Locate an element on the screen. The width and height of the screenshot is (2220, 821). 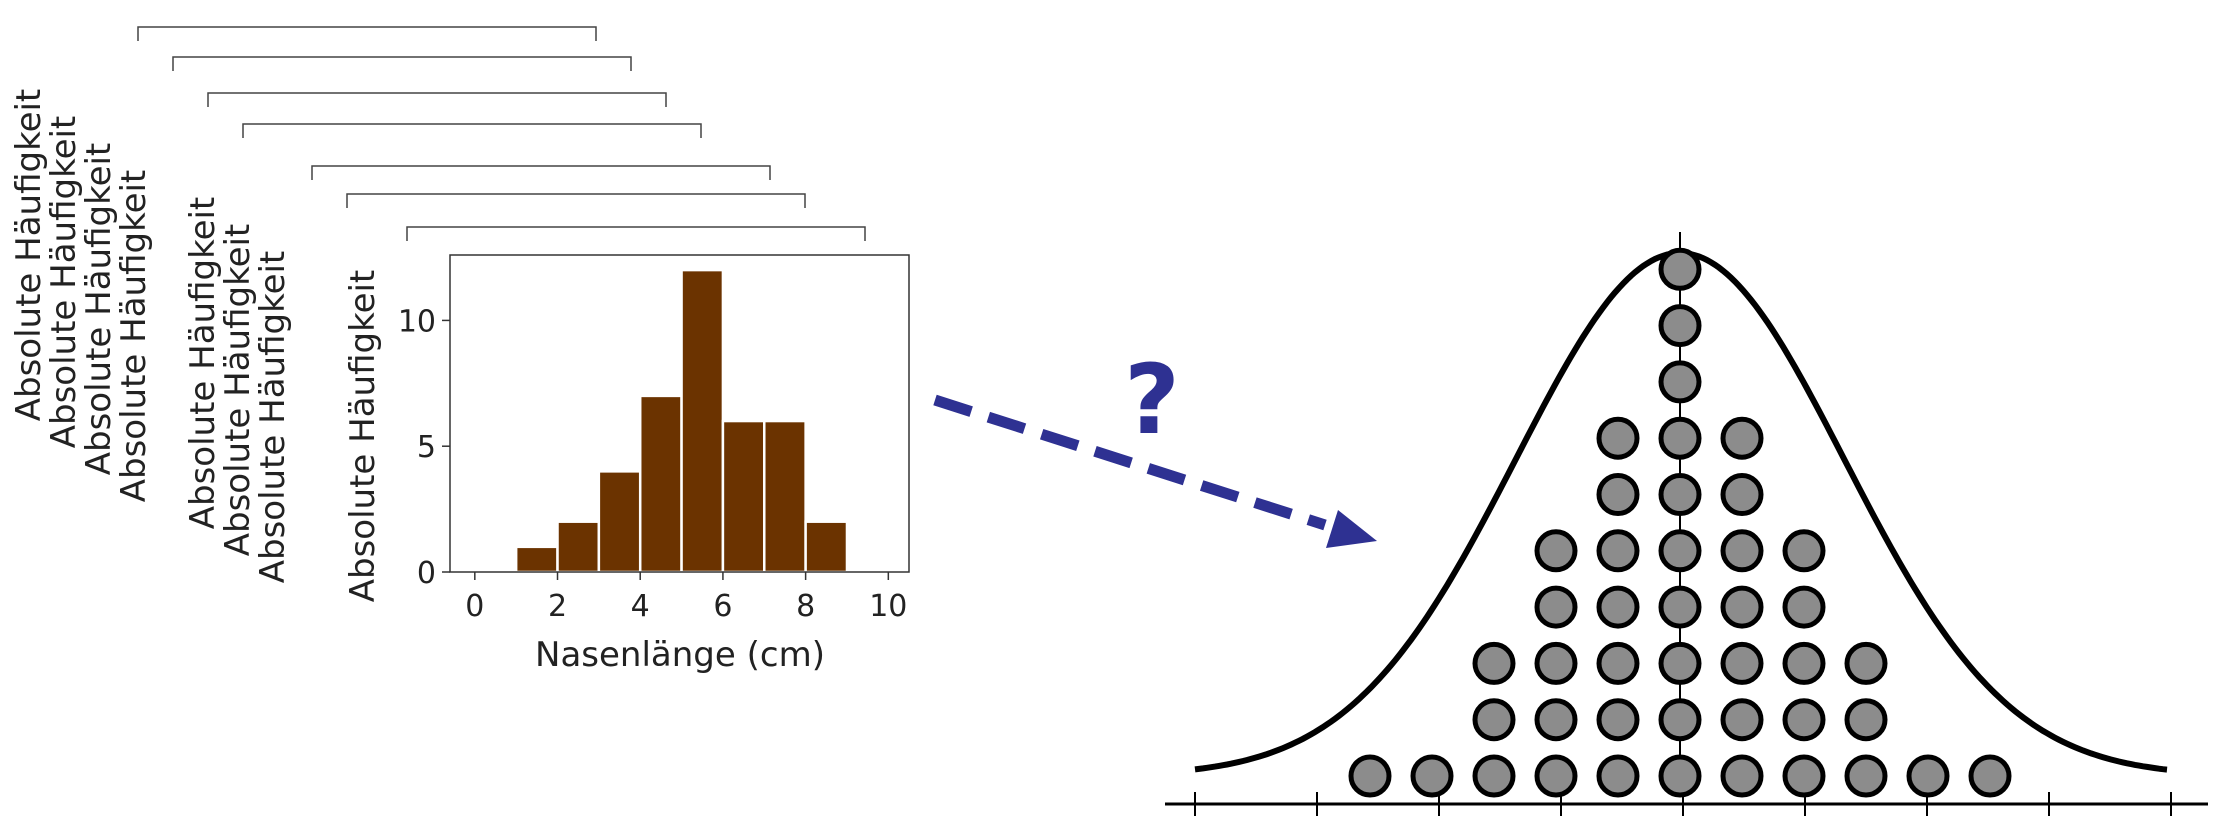
question-mark: ? is located at coordinates (1152, 400).